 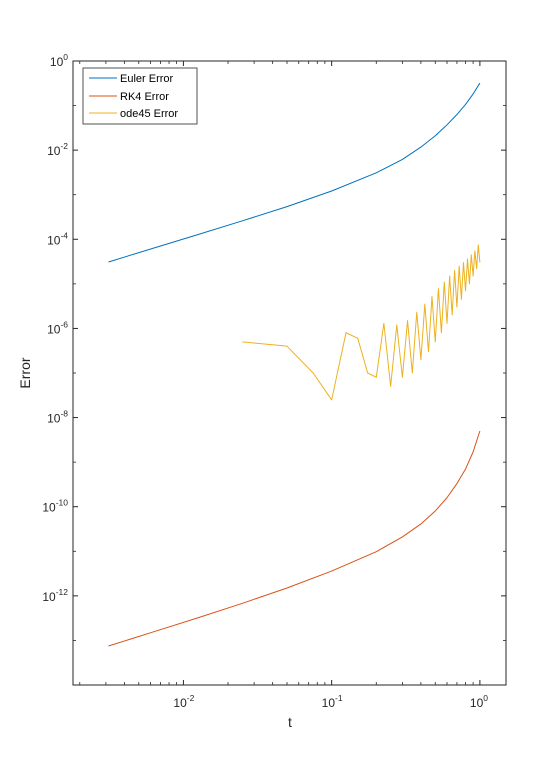 What do you see at coordinates (361, 322) in the screenshot?
I see `series-line-ode45-error` at bounding box center [361, 322].